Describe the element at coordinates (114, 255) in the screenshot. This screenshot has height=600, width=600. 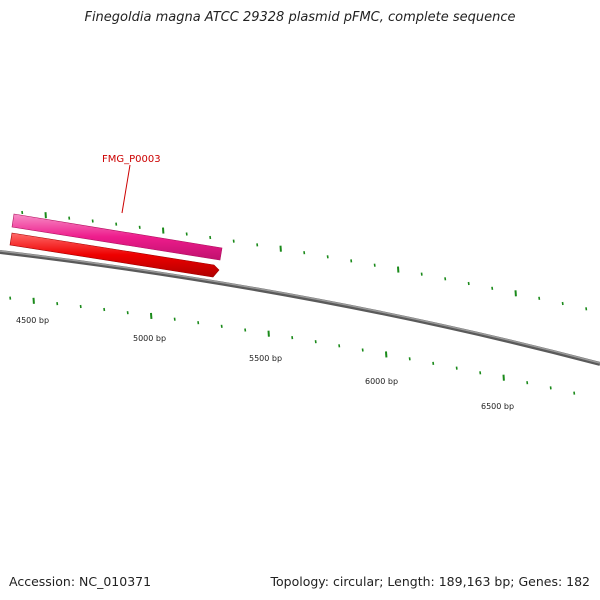
I see `gene-minus-strand` at that location.